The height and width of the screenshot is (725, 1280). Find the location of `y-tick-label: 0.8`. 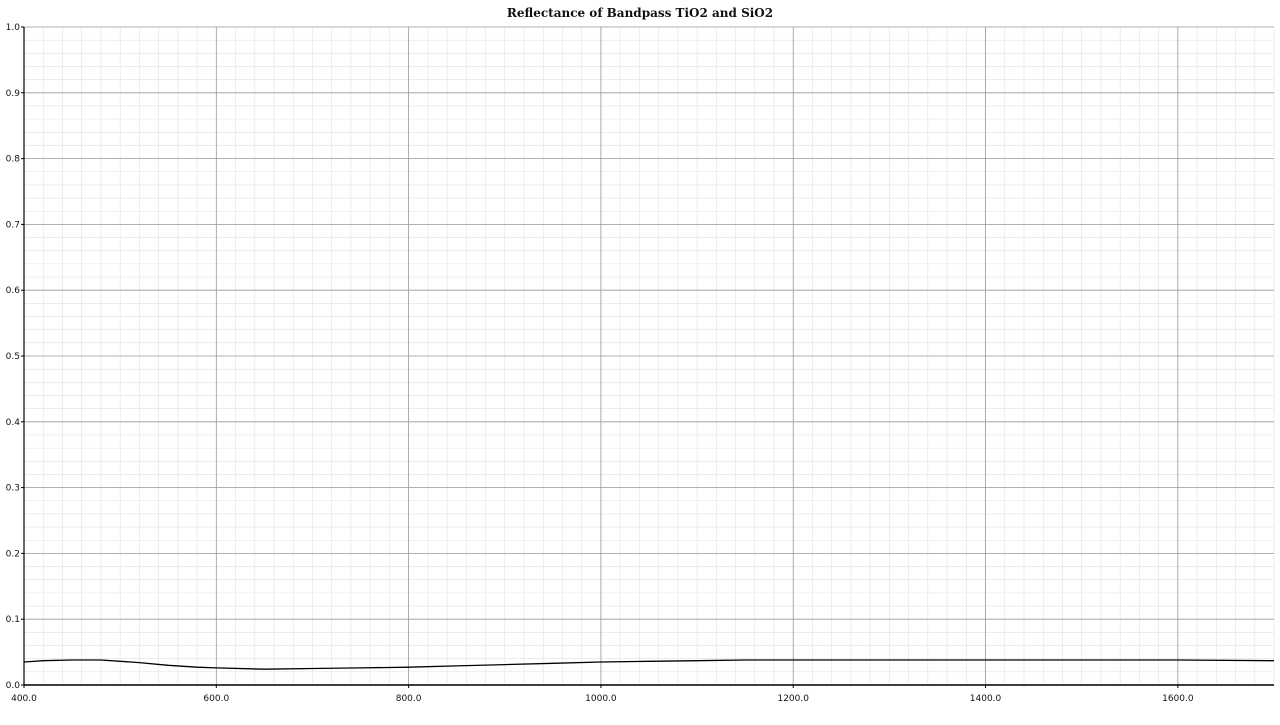

y-tick-label: 0.8 is located at coordinates (13, 160).